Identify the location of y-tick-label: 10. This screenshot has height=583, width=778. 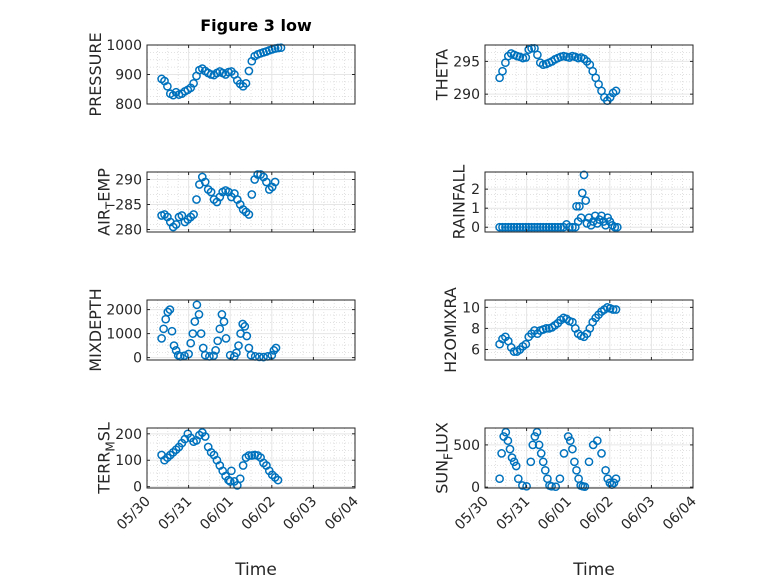
(471, 308).